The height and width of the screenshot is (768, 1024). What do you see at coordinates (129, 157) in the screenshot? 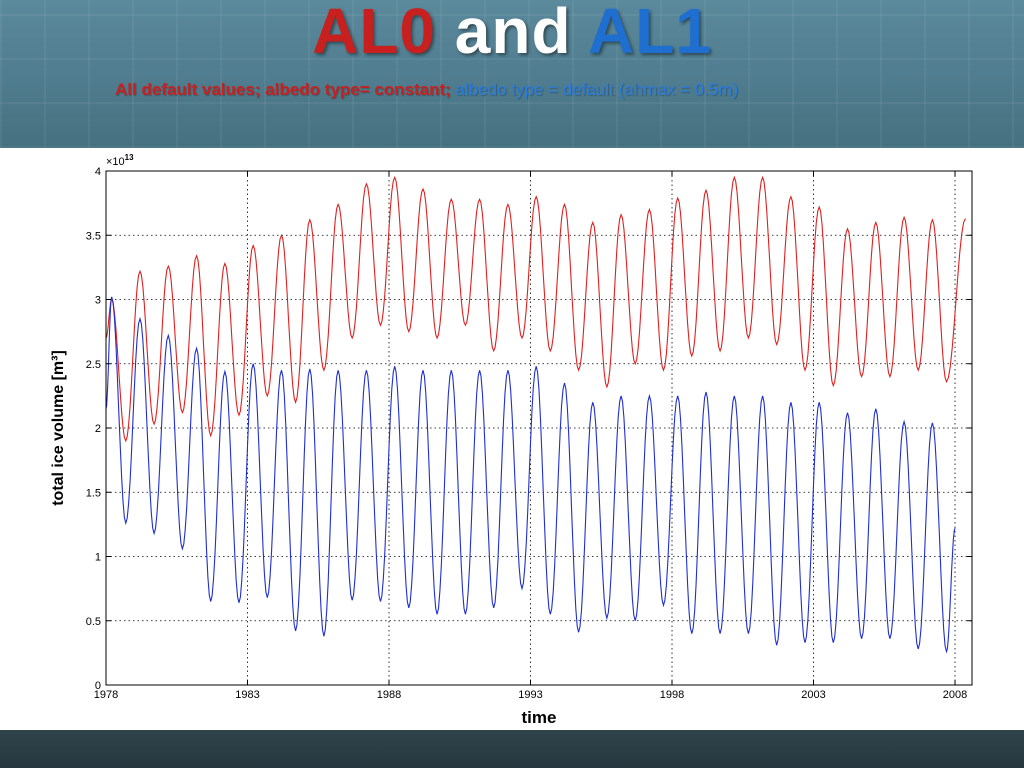
I see `y-multiplier-exponent: 13` at bounding box center [129, 157].